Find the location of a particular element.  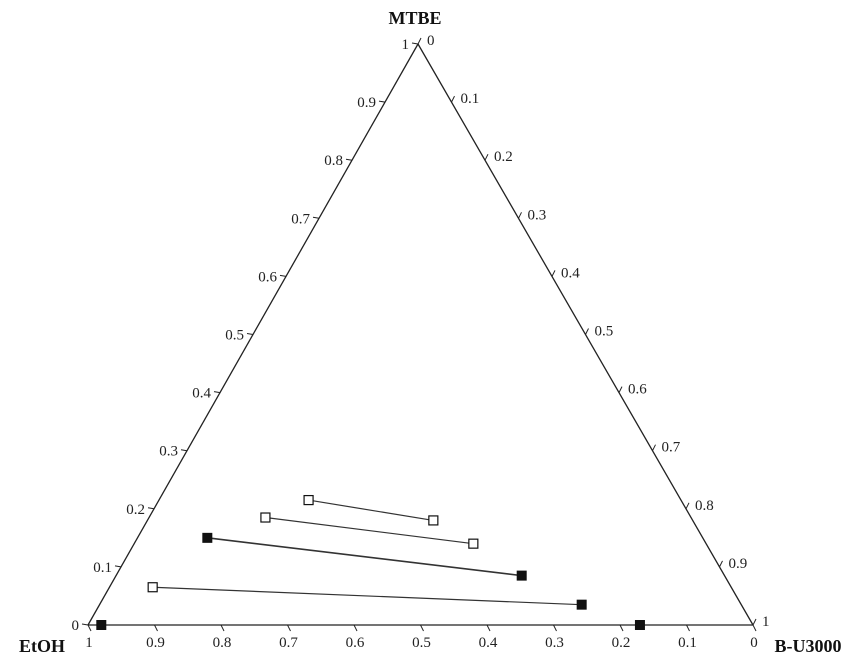

left-tick-label: 0.4 is located at coordinates (201, 394).